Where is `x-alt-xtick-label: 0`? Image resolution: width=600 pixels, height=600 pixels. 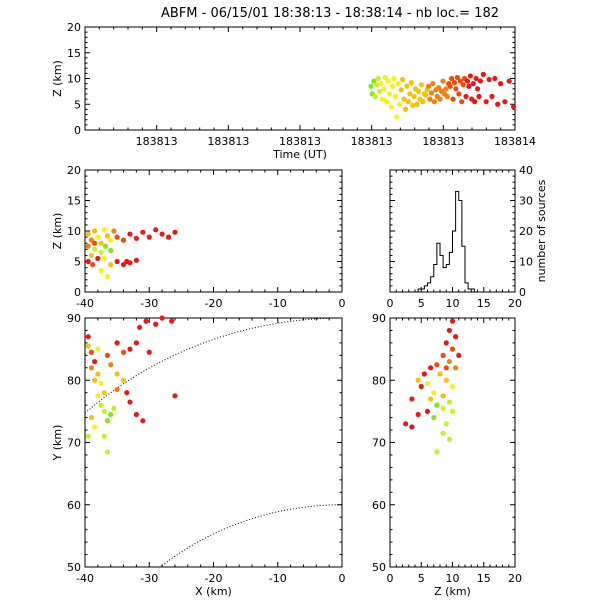
x-alt-xtick-label: 0 is located at coordinates (342, 303).